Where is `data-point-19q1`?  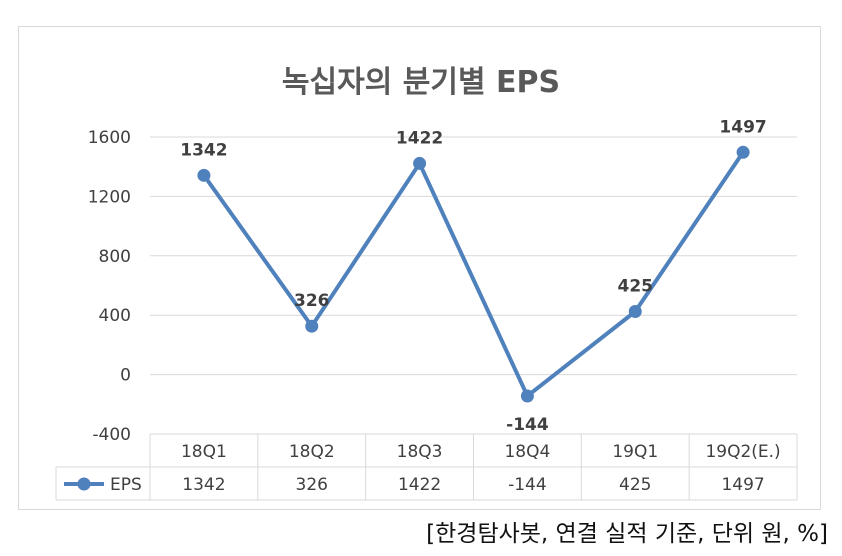
data-point-19q1 is located at coordinates (635, 311).